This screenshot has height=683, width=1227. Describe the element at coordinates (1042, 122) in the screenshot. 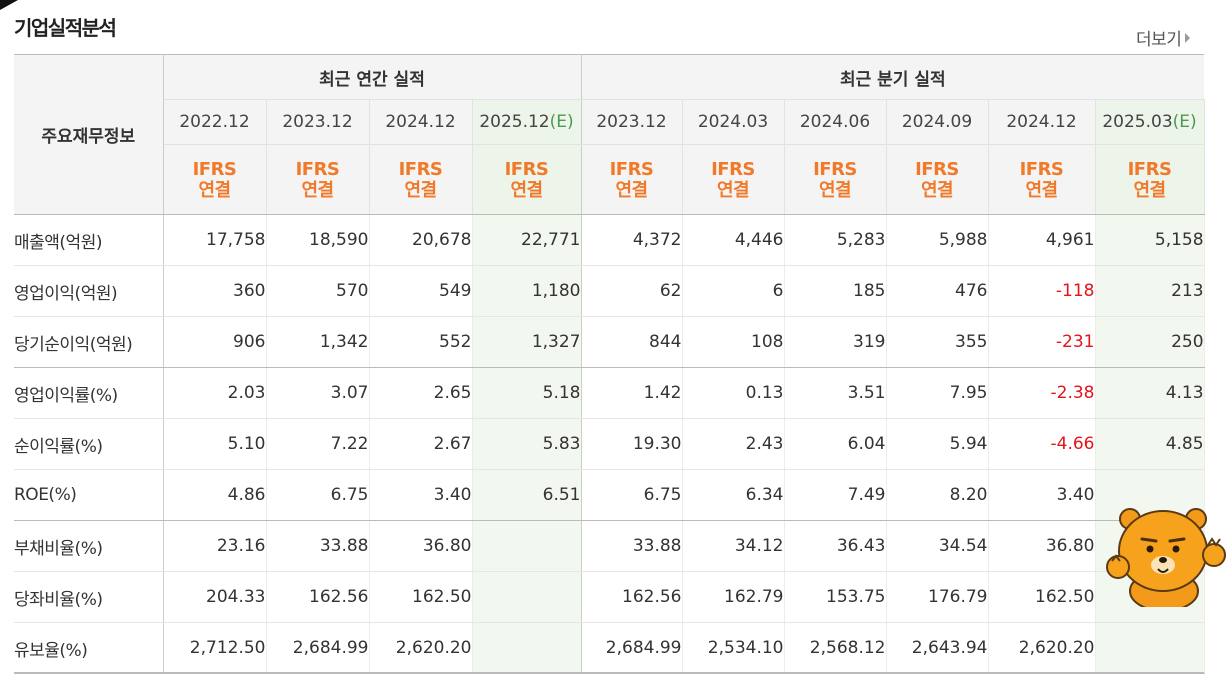

I see `period-date-quarter: 2024.12` at that location.